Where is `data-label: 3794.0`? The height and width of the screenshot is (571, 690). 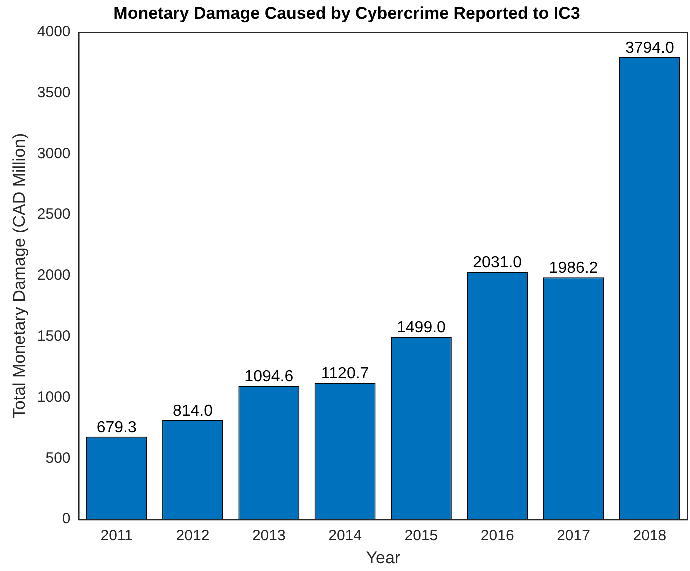 data-label: 3794.0 is located at coordinates (649, 48).